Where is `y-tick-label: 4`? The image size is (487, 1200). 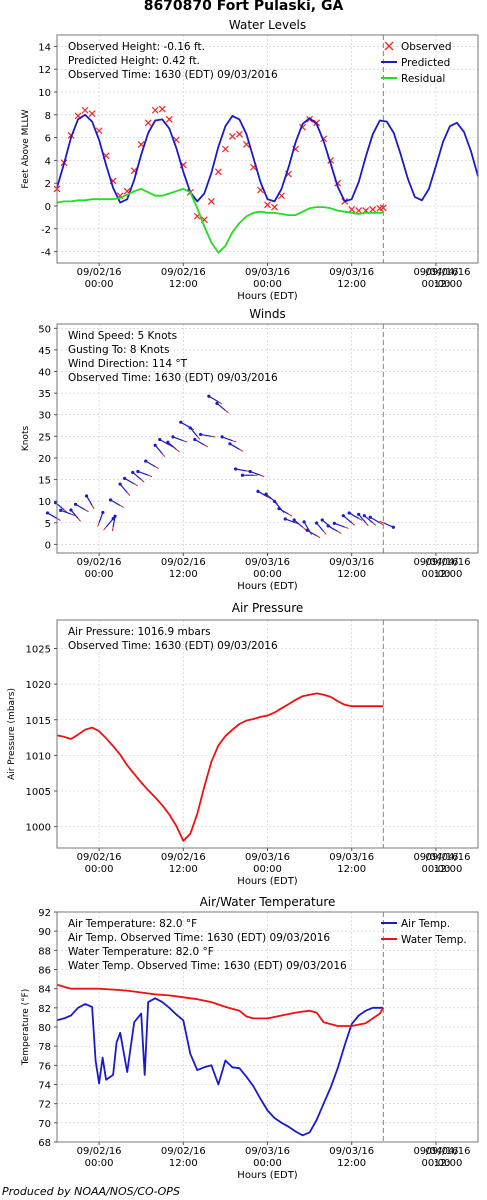 y-tick-label: 4 is located at coordinates (48, 161).